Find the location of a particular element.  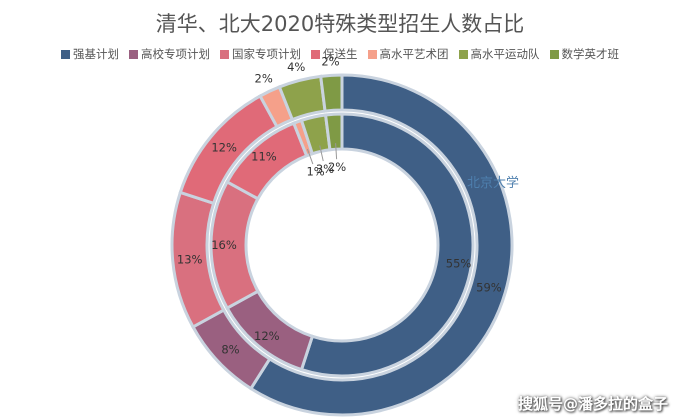

legend-label: 保送生 is located at coordinates (340, 54).